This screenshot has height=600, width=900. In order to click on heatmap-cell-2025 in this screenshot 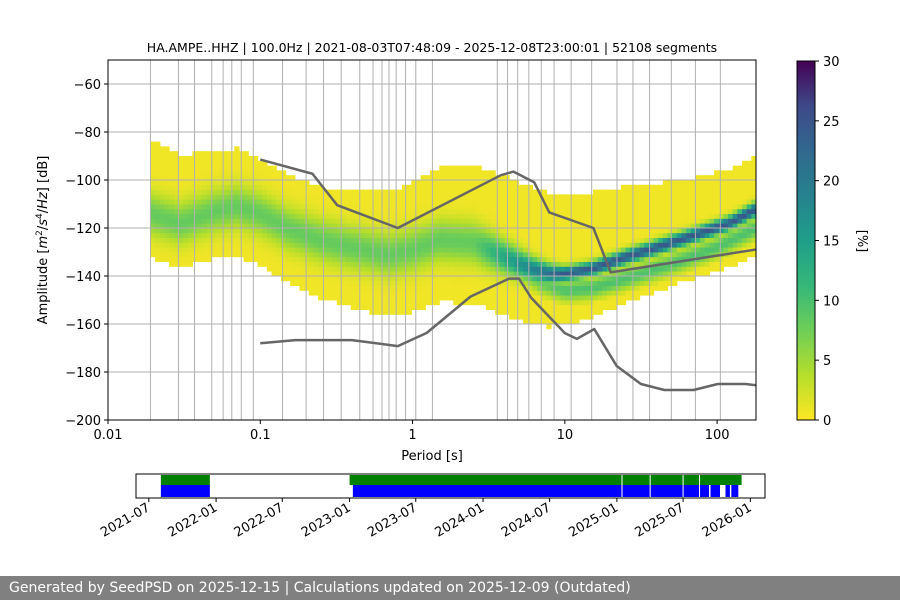, I will do `click(526, 221)`.